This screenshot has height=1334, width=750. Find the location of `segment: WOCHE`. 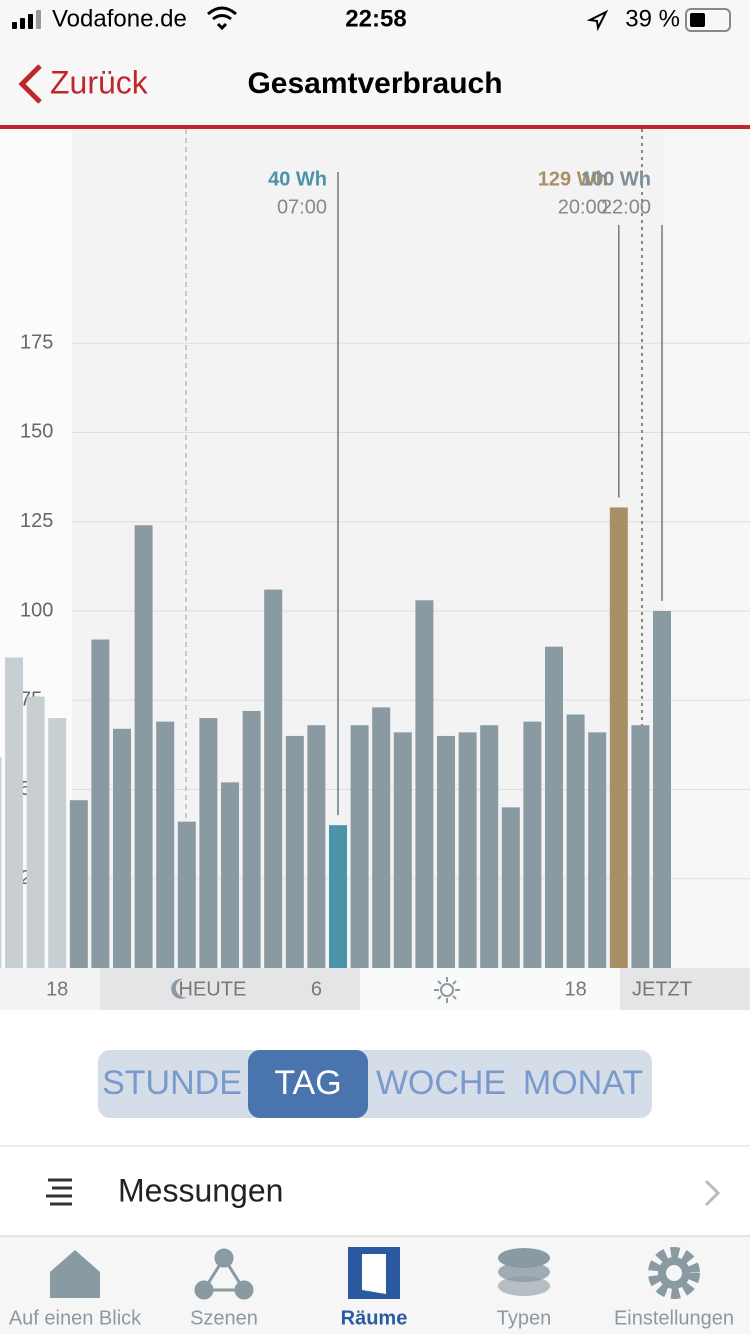

segment: WOCHE is located at coordinates (441, 1083).